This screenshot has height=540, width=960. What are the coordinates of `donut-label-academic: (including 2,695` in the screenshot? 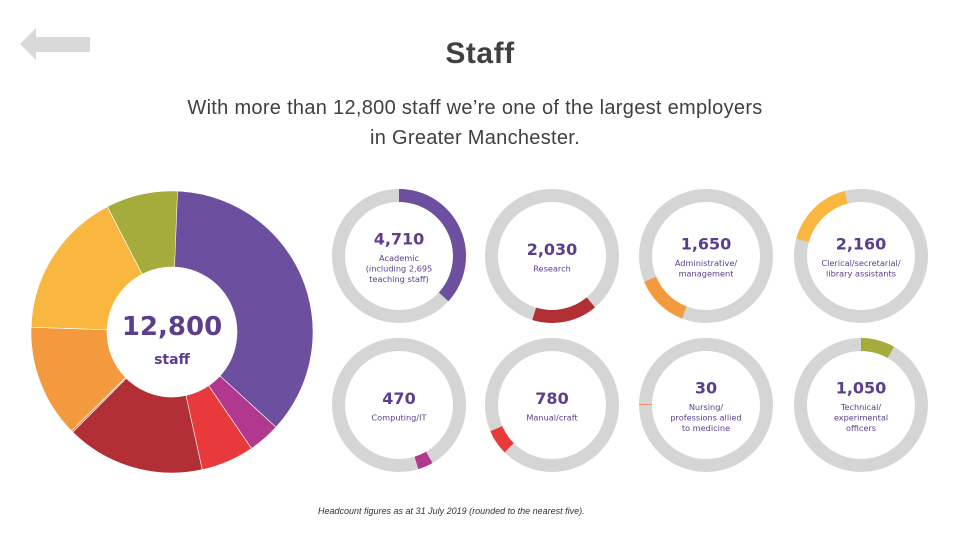 It's located at (399, 268).